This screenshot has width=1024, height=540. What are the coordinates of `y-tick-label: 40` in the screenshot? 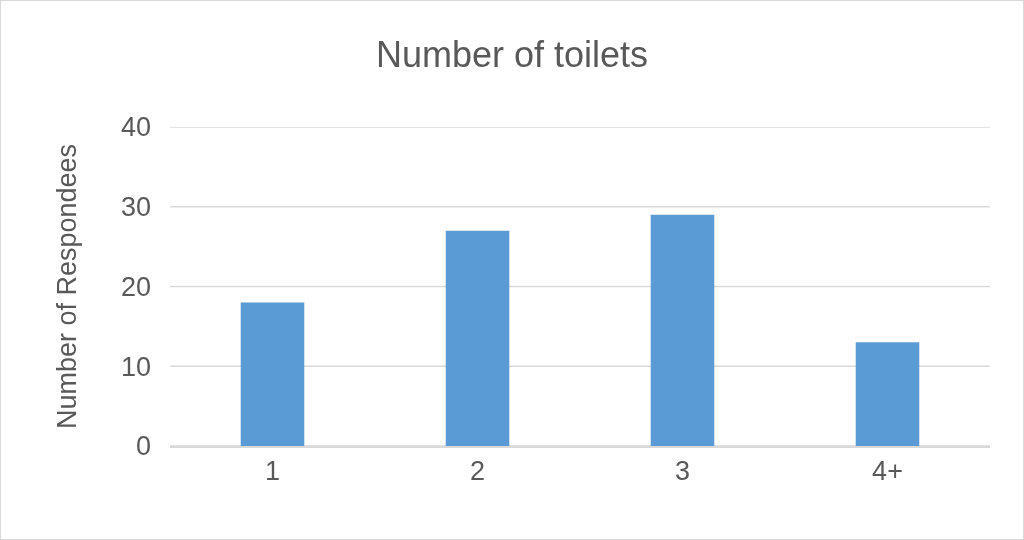 It's located at (135, 127).